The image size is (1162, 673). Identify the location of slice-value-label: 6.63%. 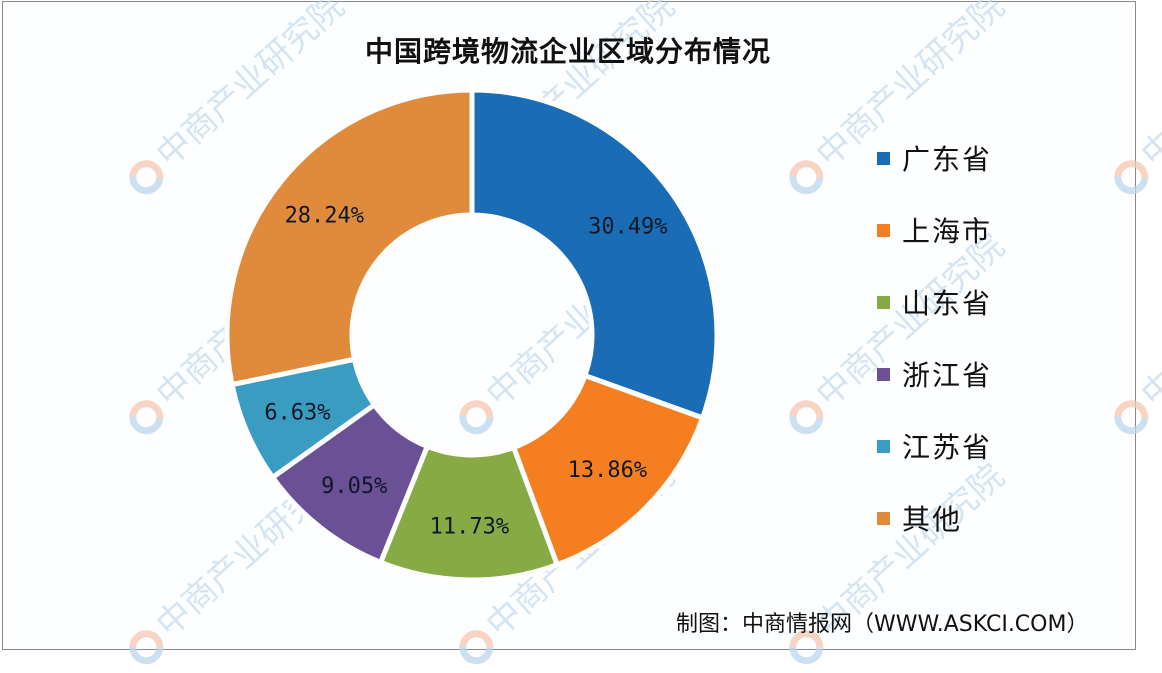
(297, 412).